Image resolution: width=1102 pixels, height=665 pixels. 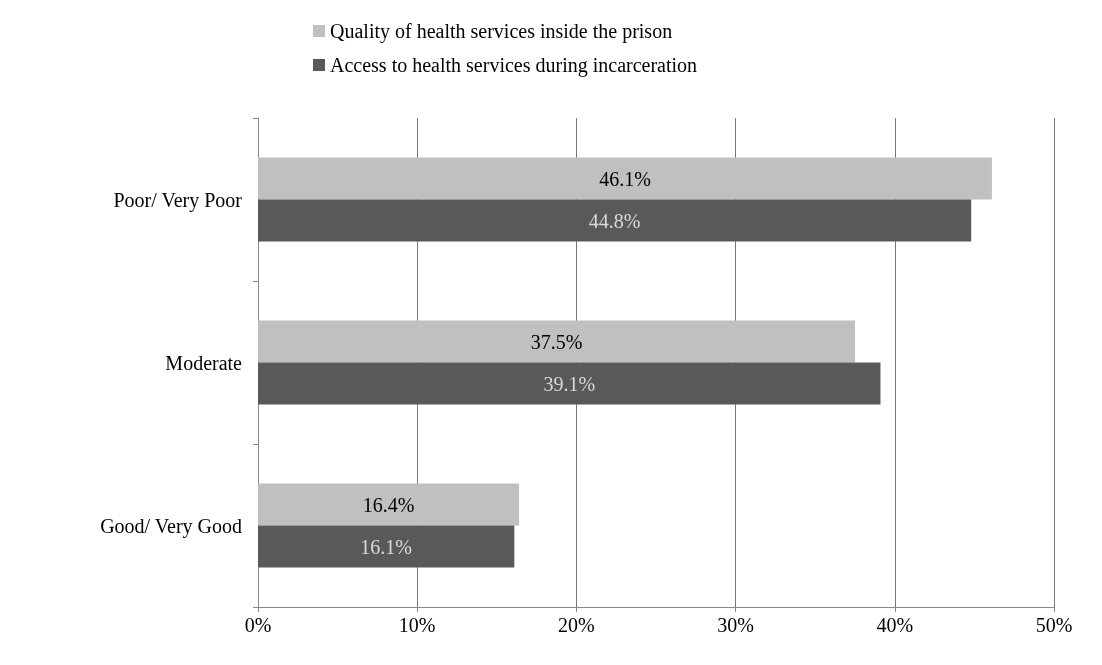 I want to click on data-label: 39.1%, so click(x=569, y=383).